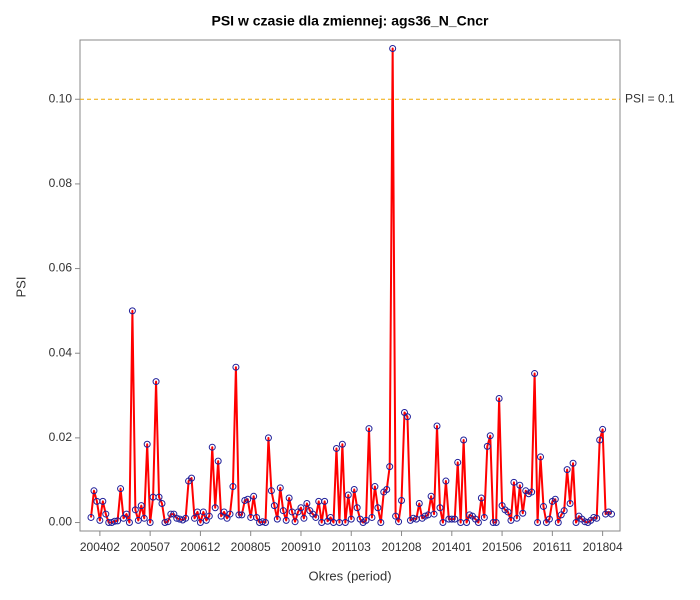 Image resolution: width=700 pixels, height=600 pixels. I want to click on x-tick-label: 200612, so click(200, 547).